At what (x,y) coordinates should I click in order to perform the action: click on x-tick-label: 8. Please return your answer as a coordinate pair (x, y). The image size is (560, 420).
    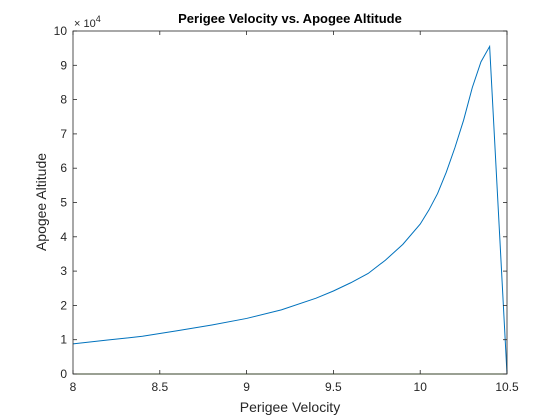
    Looking at the image, I should click on (73, 387).